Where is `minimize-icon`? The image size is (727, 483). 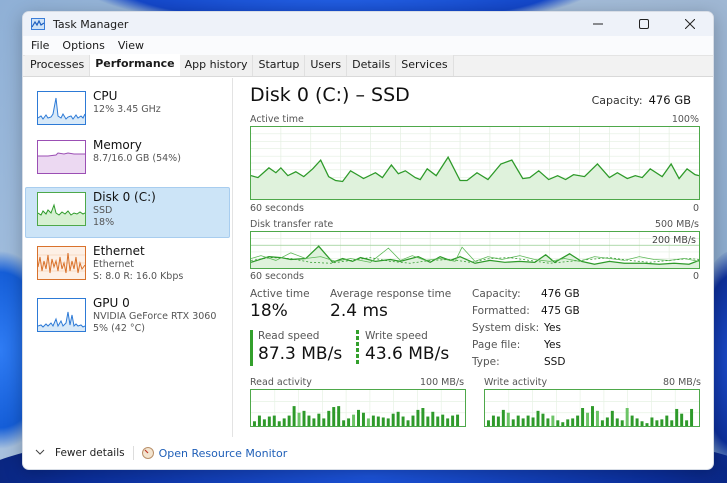
minimize-icon is located at coordinates (598, 24).